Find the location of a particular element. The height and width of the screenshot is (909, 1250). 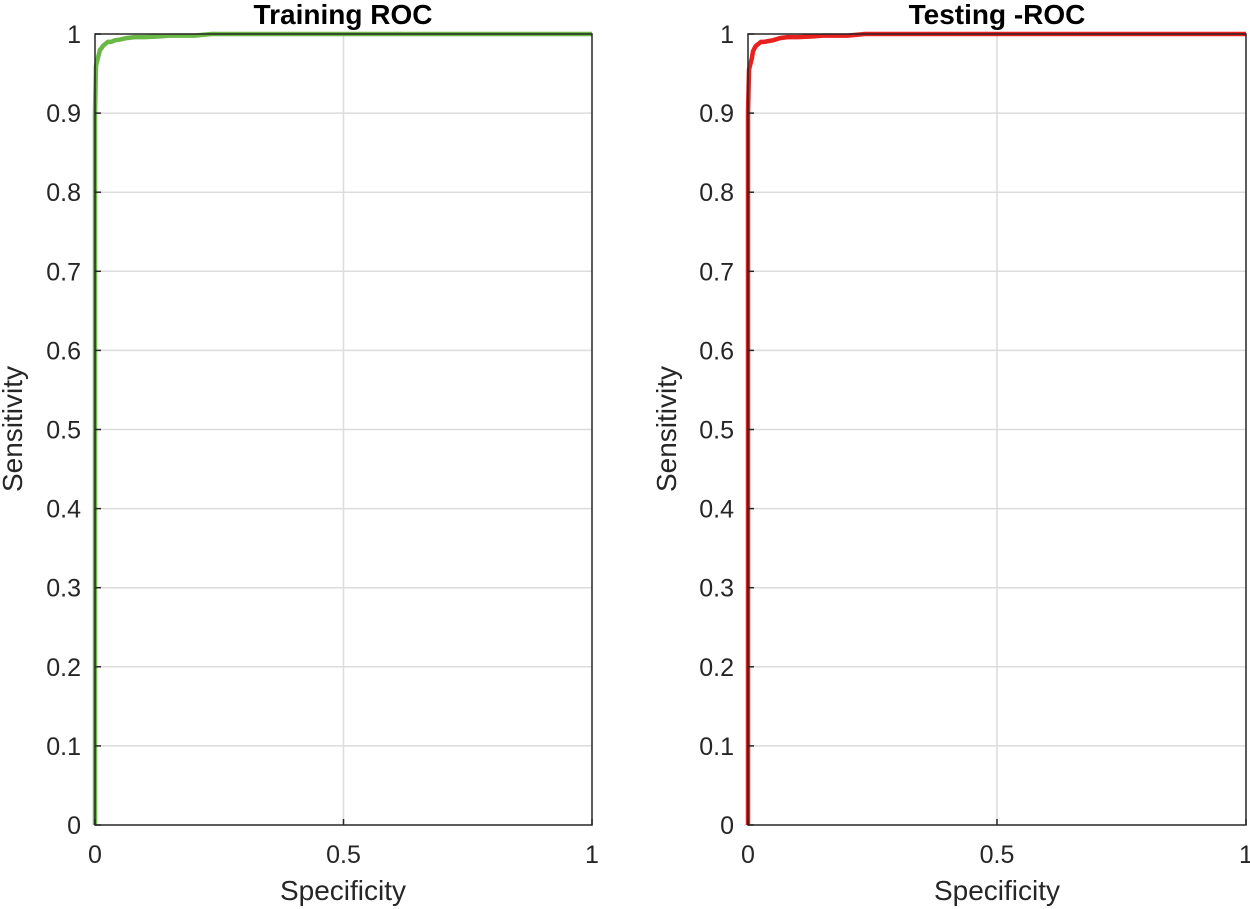

chart-title: Testing -ROC is located at coordinates (997, 15).